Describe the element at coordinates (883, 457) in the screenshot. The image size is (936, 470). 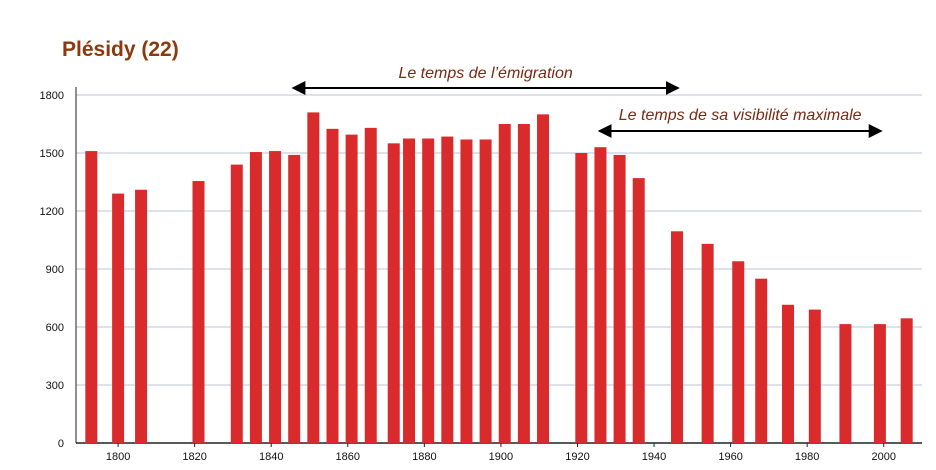
I see `x-tick-label: 2000` at that location.